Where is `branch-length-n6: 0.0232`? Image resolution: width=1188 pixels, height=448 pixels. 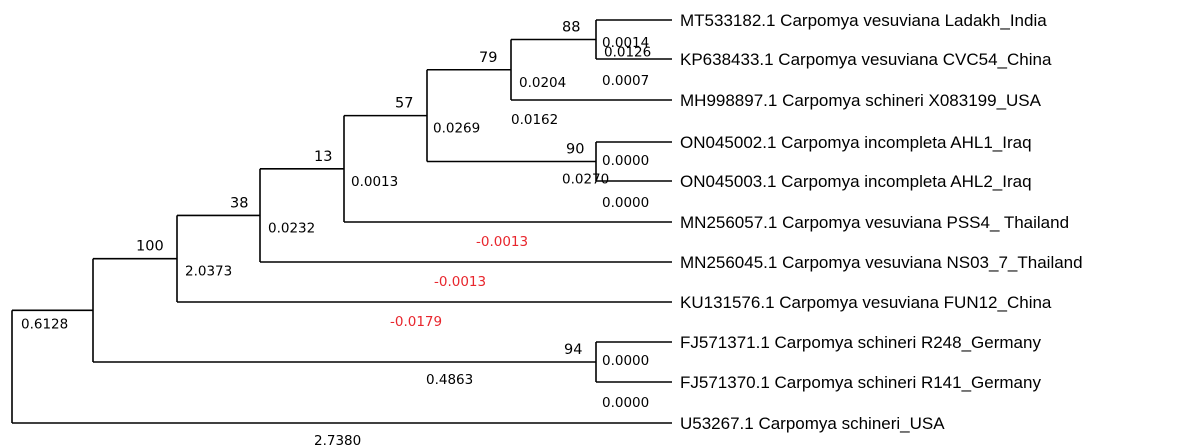 branch-length-n6: 0.0232 is located at coordinates (291, 228).